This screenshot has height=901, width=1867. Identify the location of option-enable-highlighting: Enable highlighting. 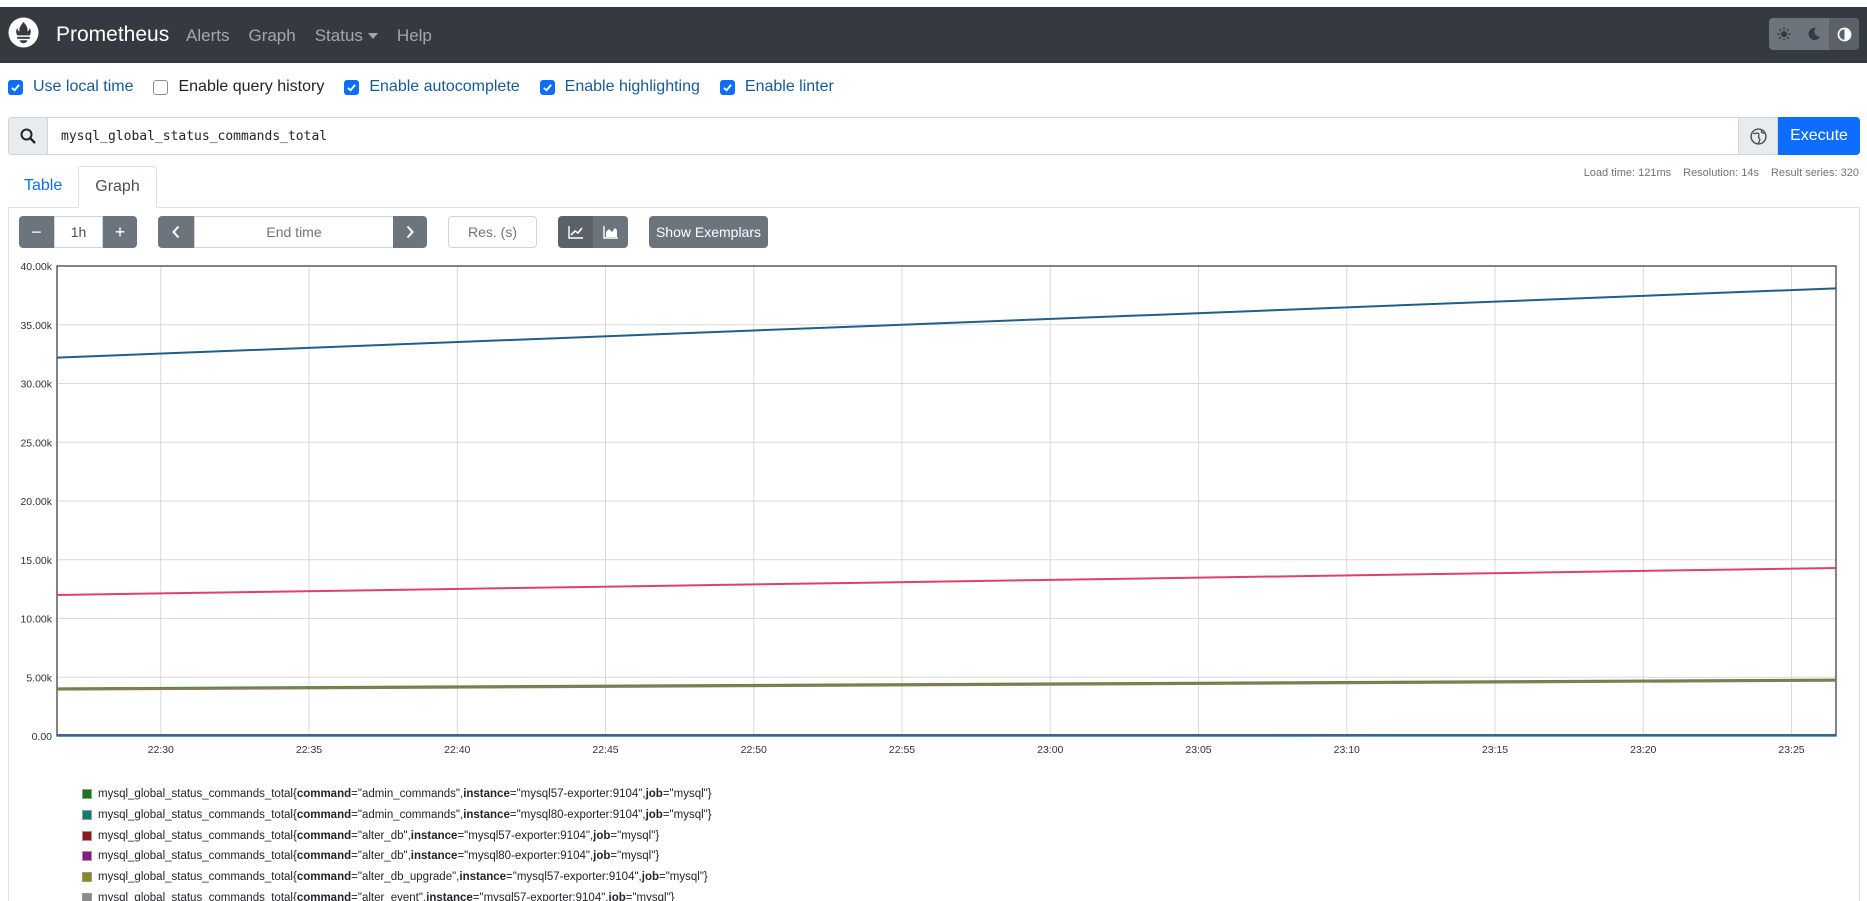
(619, 87).